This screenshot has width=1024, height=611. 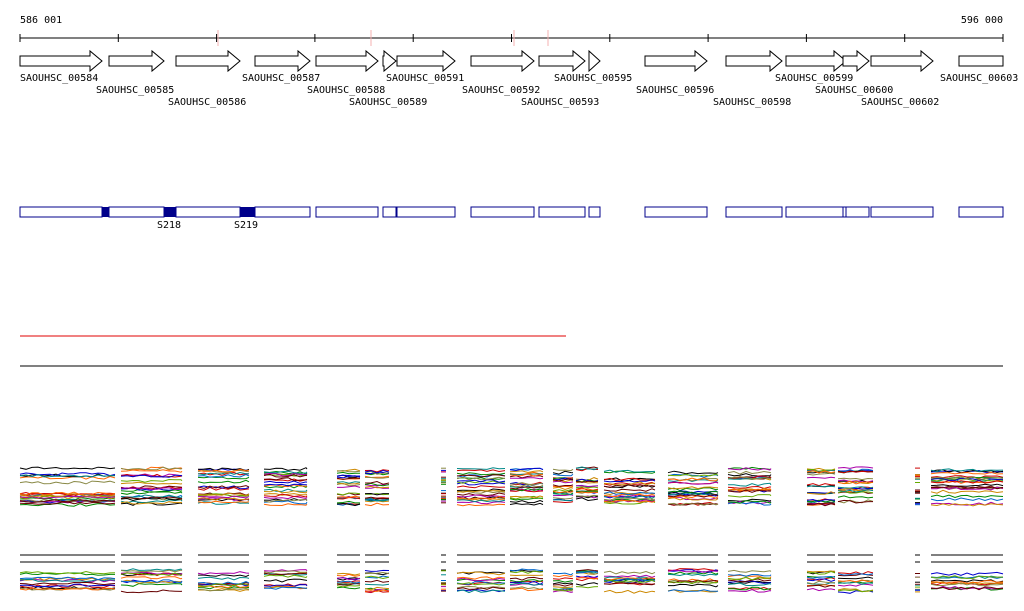 What do you see at coordinates (135, 90) in the screenshot?
I see `gene-label: SAOUHSC_00585` at bounding box center [135, 90].